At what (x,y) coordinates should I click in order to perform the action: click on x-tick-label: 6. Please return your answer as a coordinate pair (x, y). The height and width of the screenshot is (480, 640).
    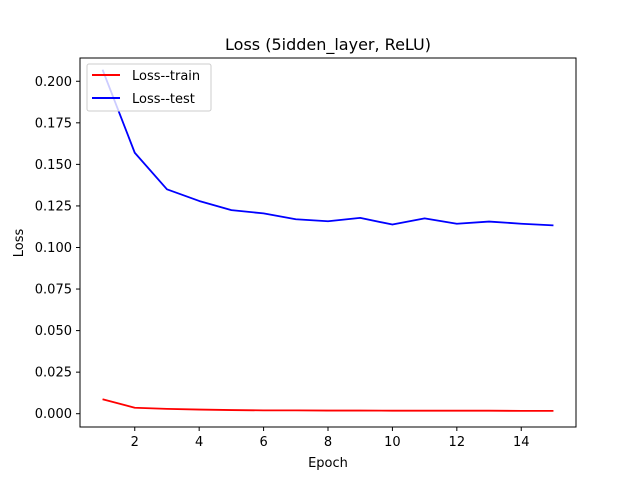
    Looking at the image, I should click on (263, 442).